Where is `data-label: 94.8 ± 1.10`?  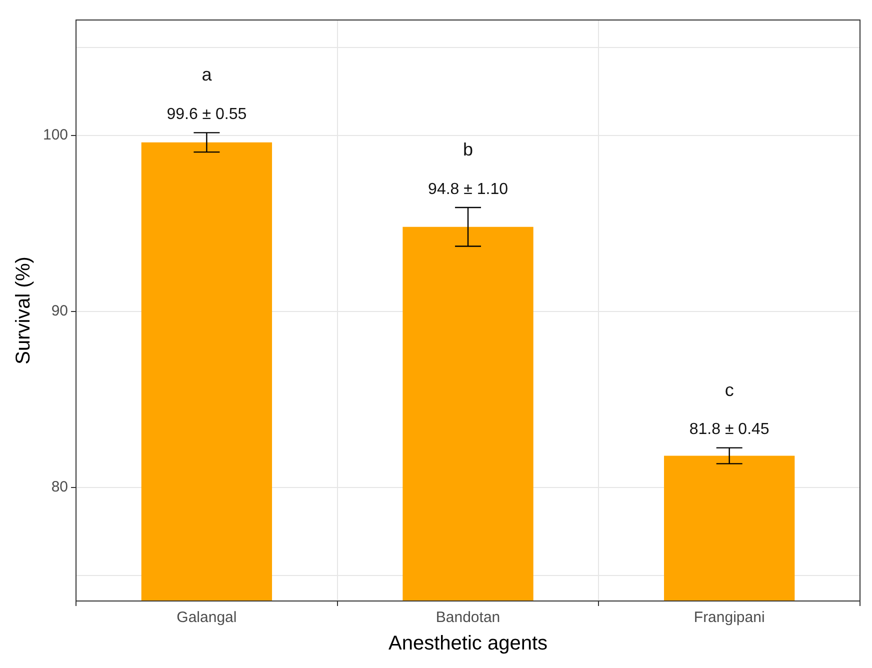
data-label: 94.8 ± 1.10 is located at coordinates (468, 189).